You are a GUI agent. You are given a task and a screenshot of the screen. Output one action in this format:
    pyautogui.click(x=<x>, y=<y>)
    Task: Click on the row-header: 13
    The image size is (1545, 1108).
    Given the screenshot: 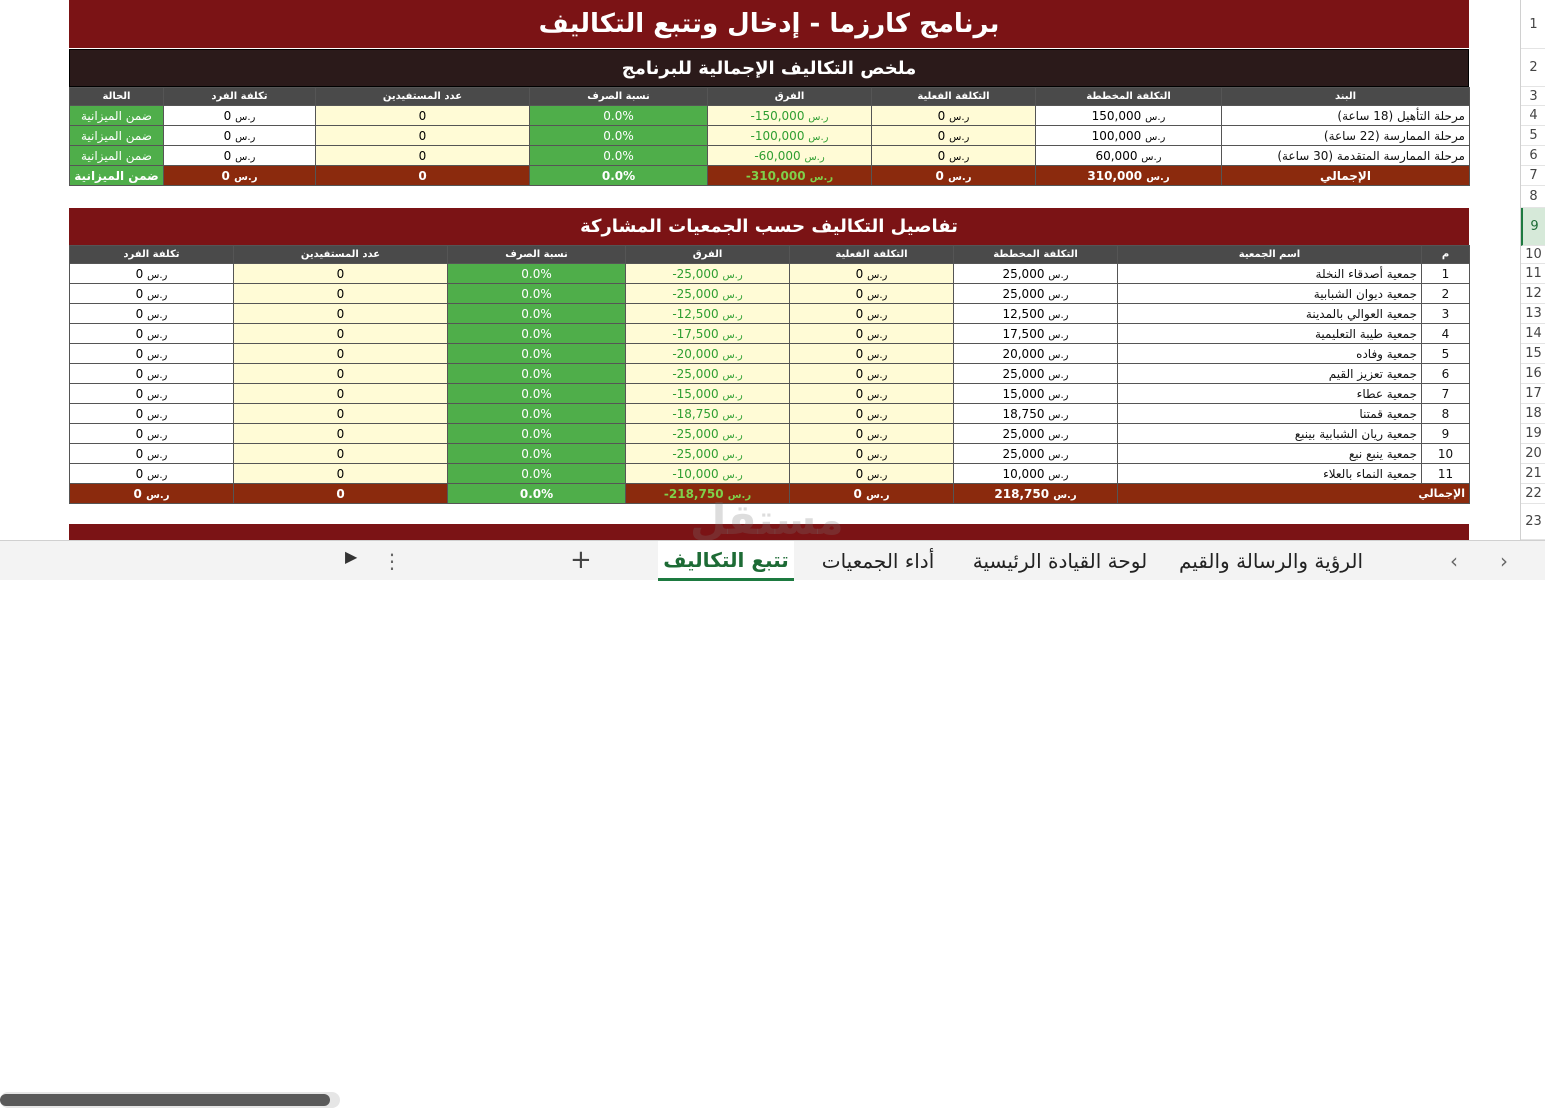 What is the action you would take?
    pyautogui.click(x=1533, y=314)
    